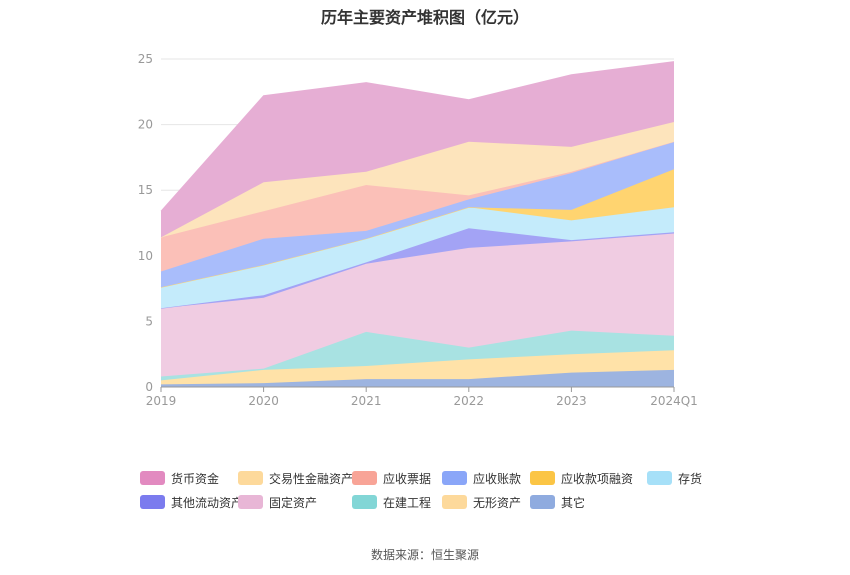 This screenshot has width=850, height=575. What do you see at coordinates (571, 401) in the screenshot?
I see `x-tick-label: 2023` at bounding box center [571, 401].